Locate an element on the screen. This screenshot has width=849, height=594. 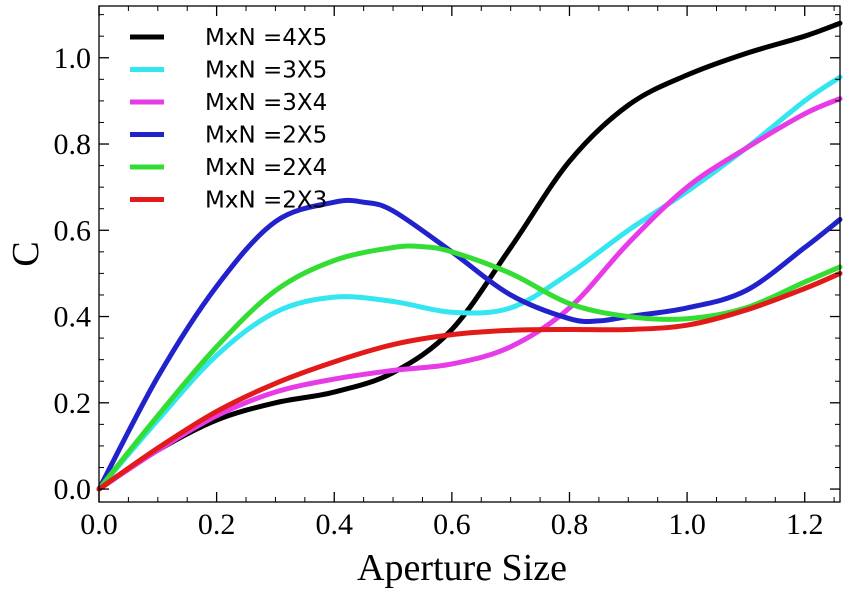
y-tick-label: 0.8 is located at coordinates (73, 144).